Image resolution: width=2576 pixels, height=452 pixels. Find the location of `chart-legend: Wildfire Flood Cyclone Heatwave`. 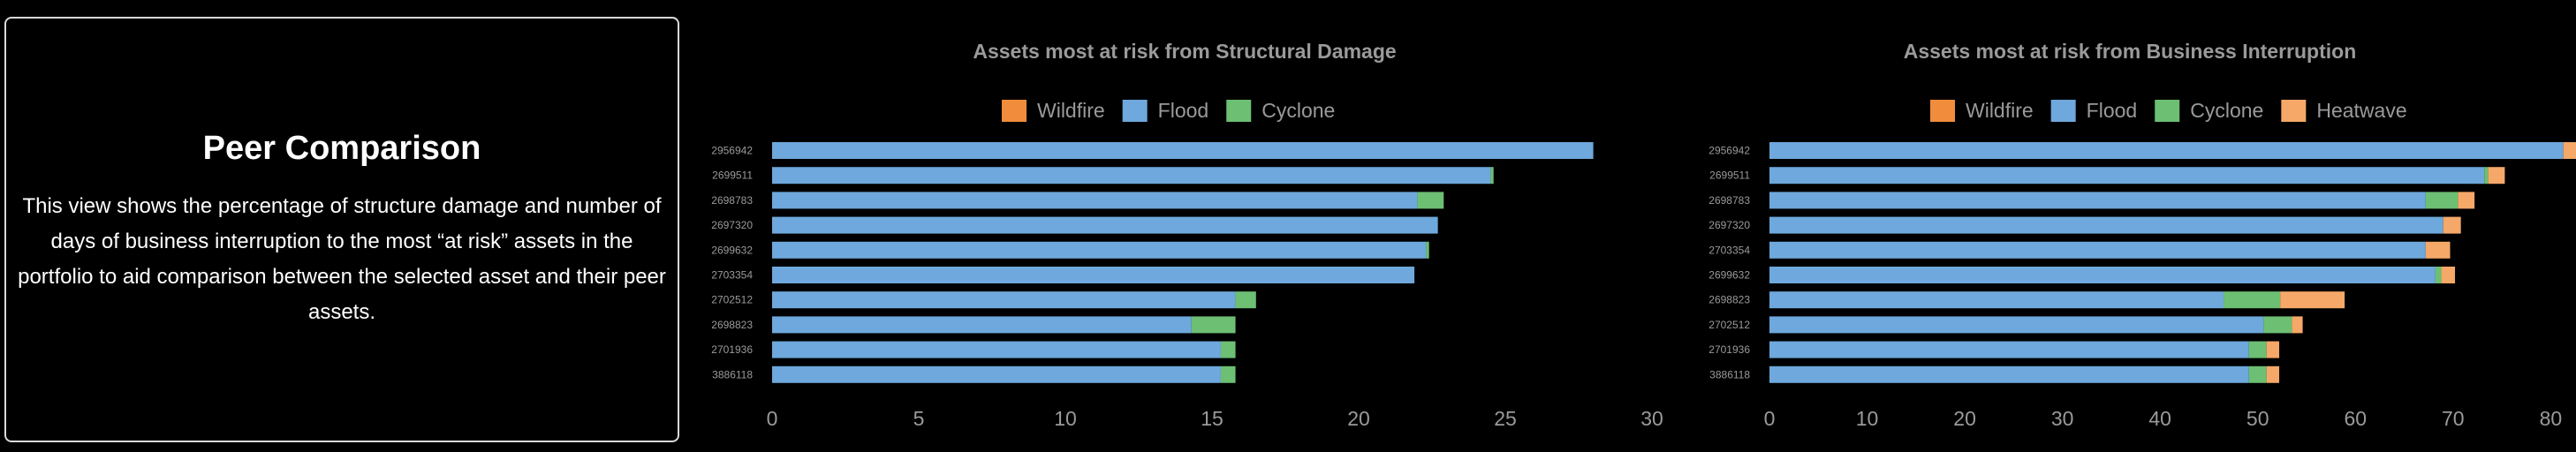

chart-legend: Wildfire Flood Cyclone Heatwave is located at coordinates (2169, 110).